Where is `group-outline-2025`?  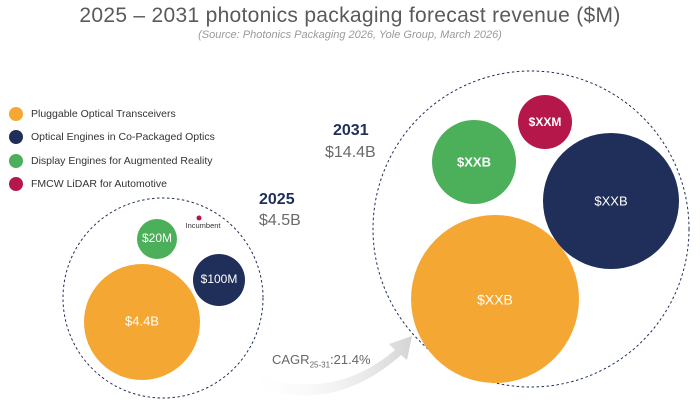
group-outline-2025 is located at coordinates (163, 298).